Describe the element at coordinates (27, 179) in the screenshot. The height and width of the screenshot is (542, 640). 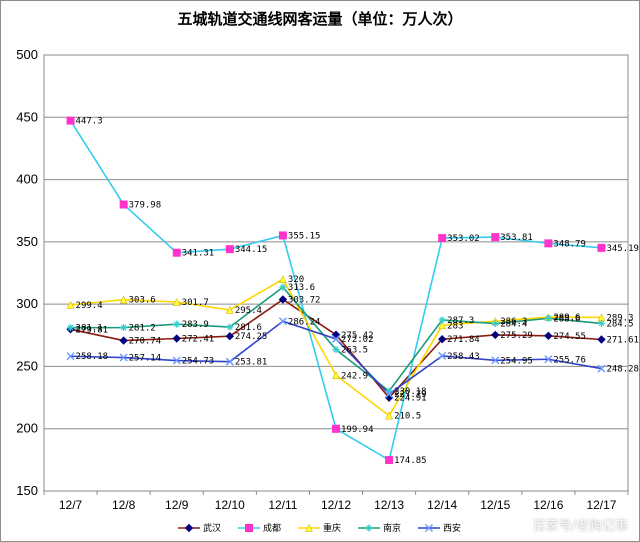
I see `y-tick-label: 400` at that location.